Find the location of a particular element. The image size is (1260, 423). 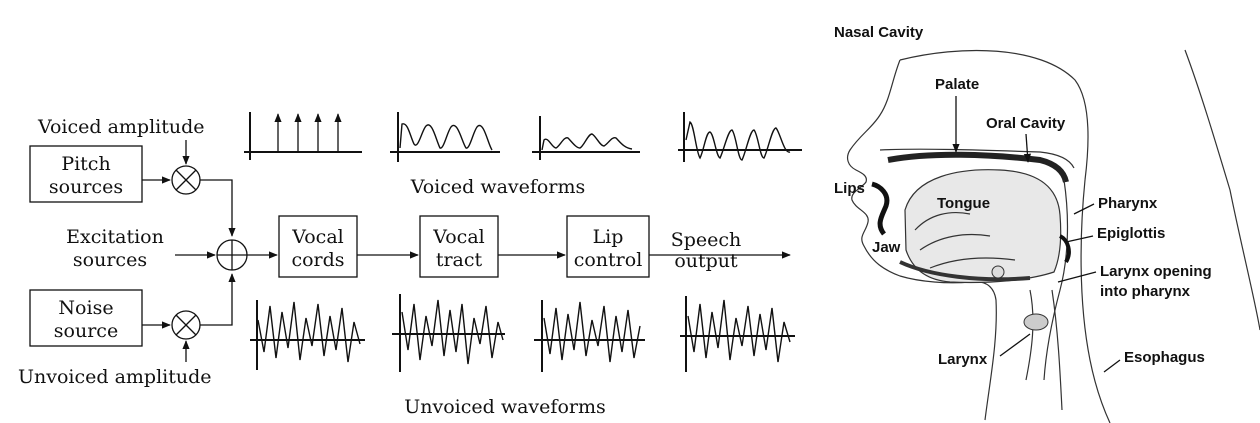

vocal-cords-box is located at coordinates (318, 246).